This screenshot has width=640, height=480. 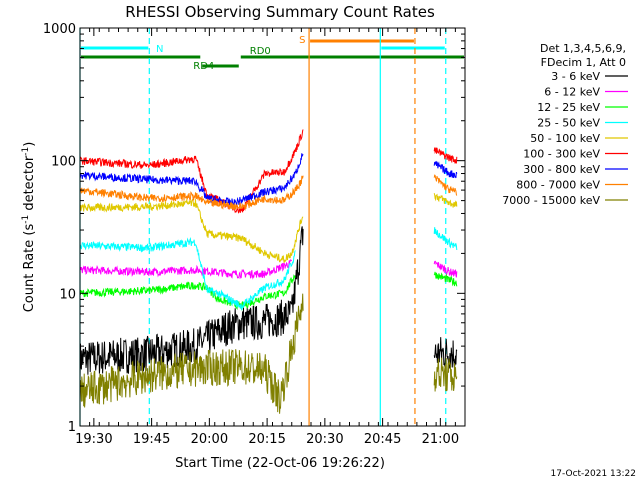 What do you see at coordinates (568, 107) in the screenshot?
I see `legend-label-2: 12 - 25 keV` at bounding box center [568, 107].